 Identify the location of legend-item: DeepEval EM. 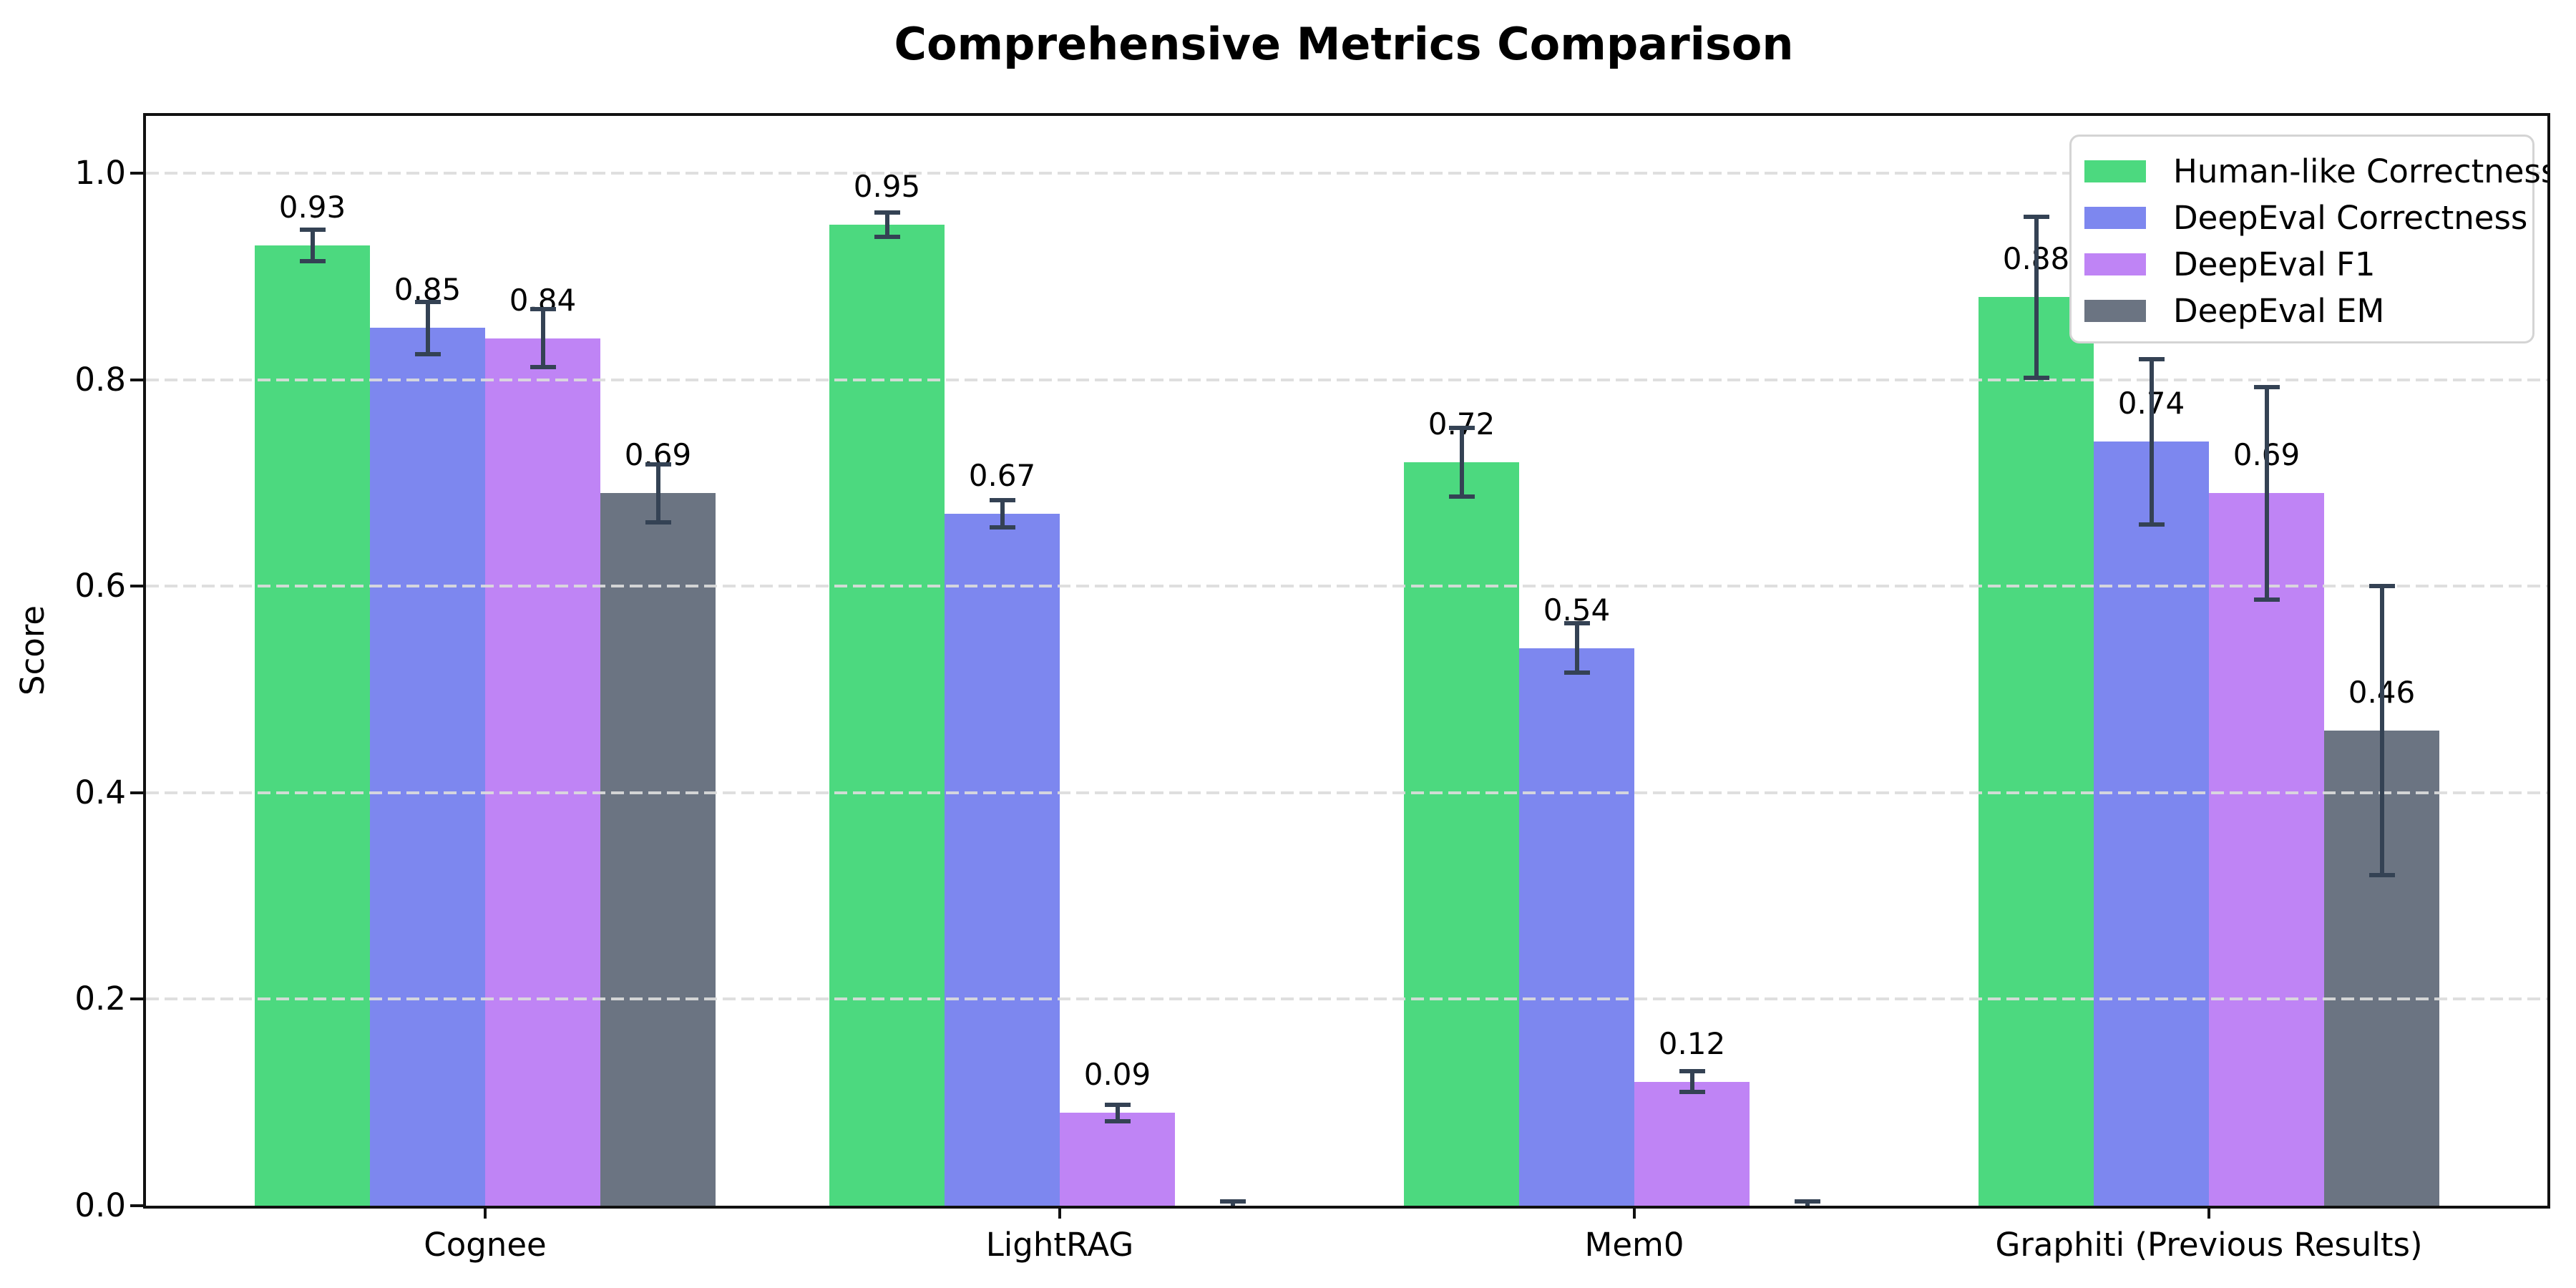
(2301, 311).